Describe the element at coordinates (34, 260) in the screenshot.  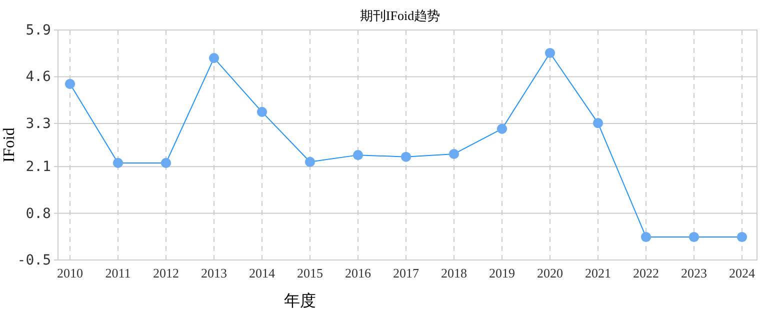
I see `y-tick-label: -0.5` at that location.